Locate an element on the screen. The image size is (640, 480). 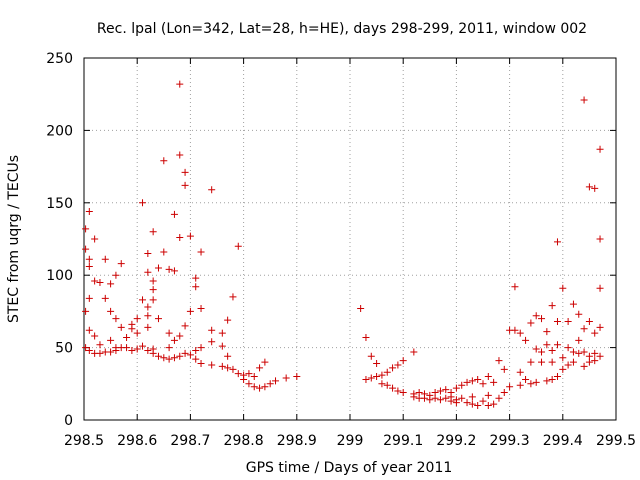
y-tick-label: 50 is located at coordinates (64, 349).